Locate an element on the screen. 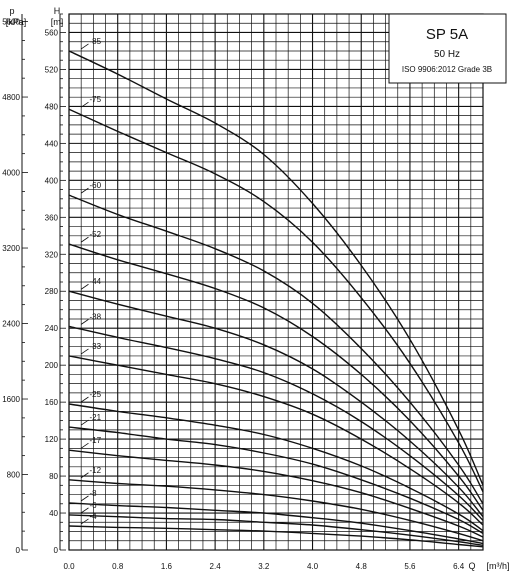  x-tick-label: 5.6 is located at coordinates (410, 566).